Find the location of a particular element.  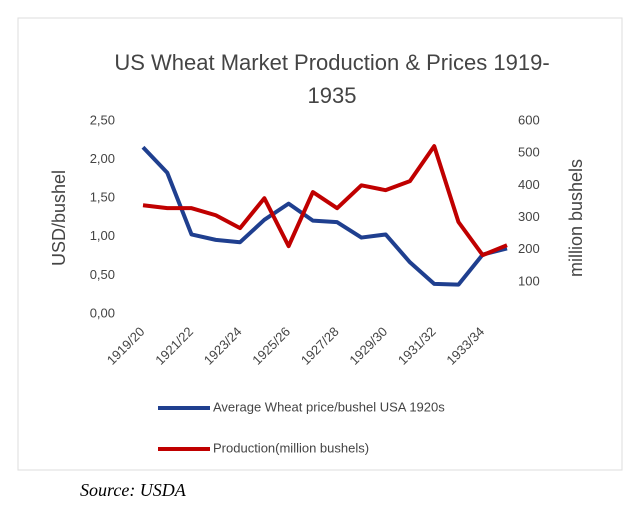

y-tick-label: 2,00 is located at coordinates (102, 158).